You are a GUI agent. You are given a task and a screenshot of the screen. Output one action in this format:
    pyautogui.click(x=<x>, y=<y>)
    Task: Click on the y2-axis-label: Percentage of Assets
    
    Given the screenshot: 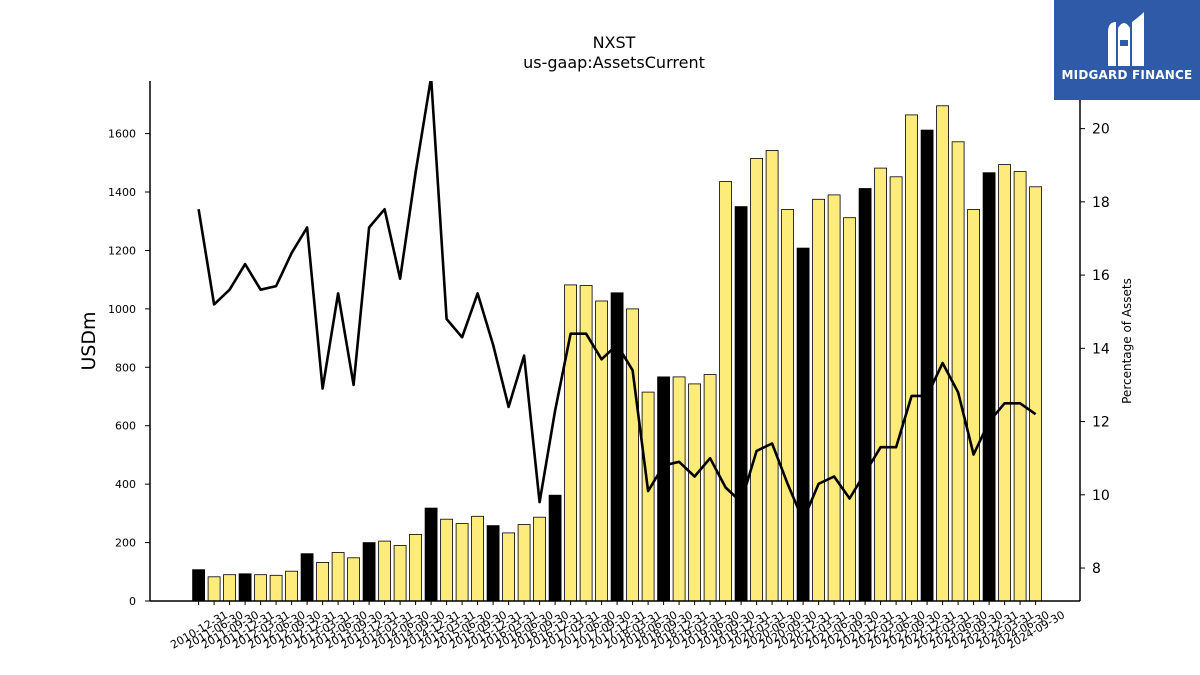 What is the action you would take?
    pyautogui.click(x=1127, y=341)
    